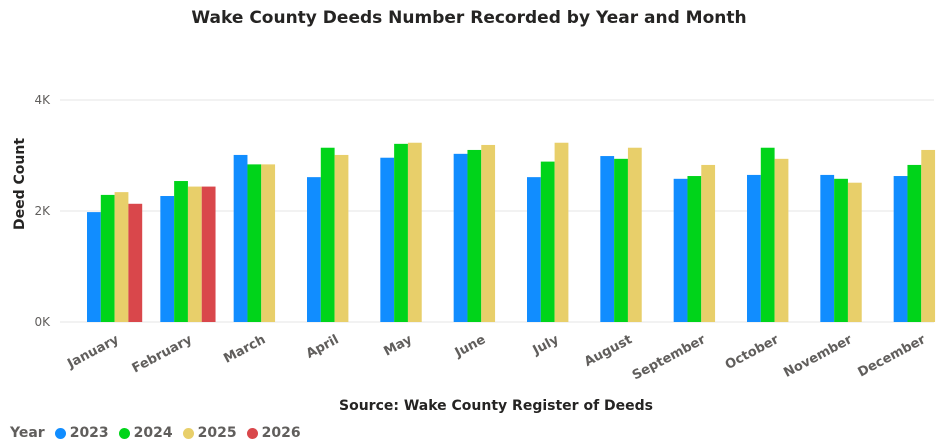  Describe the element at coordinates (752, 352) in the screenshot. I see `x-tick-label: October` at that location.